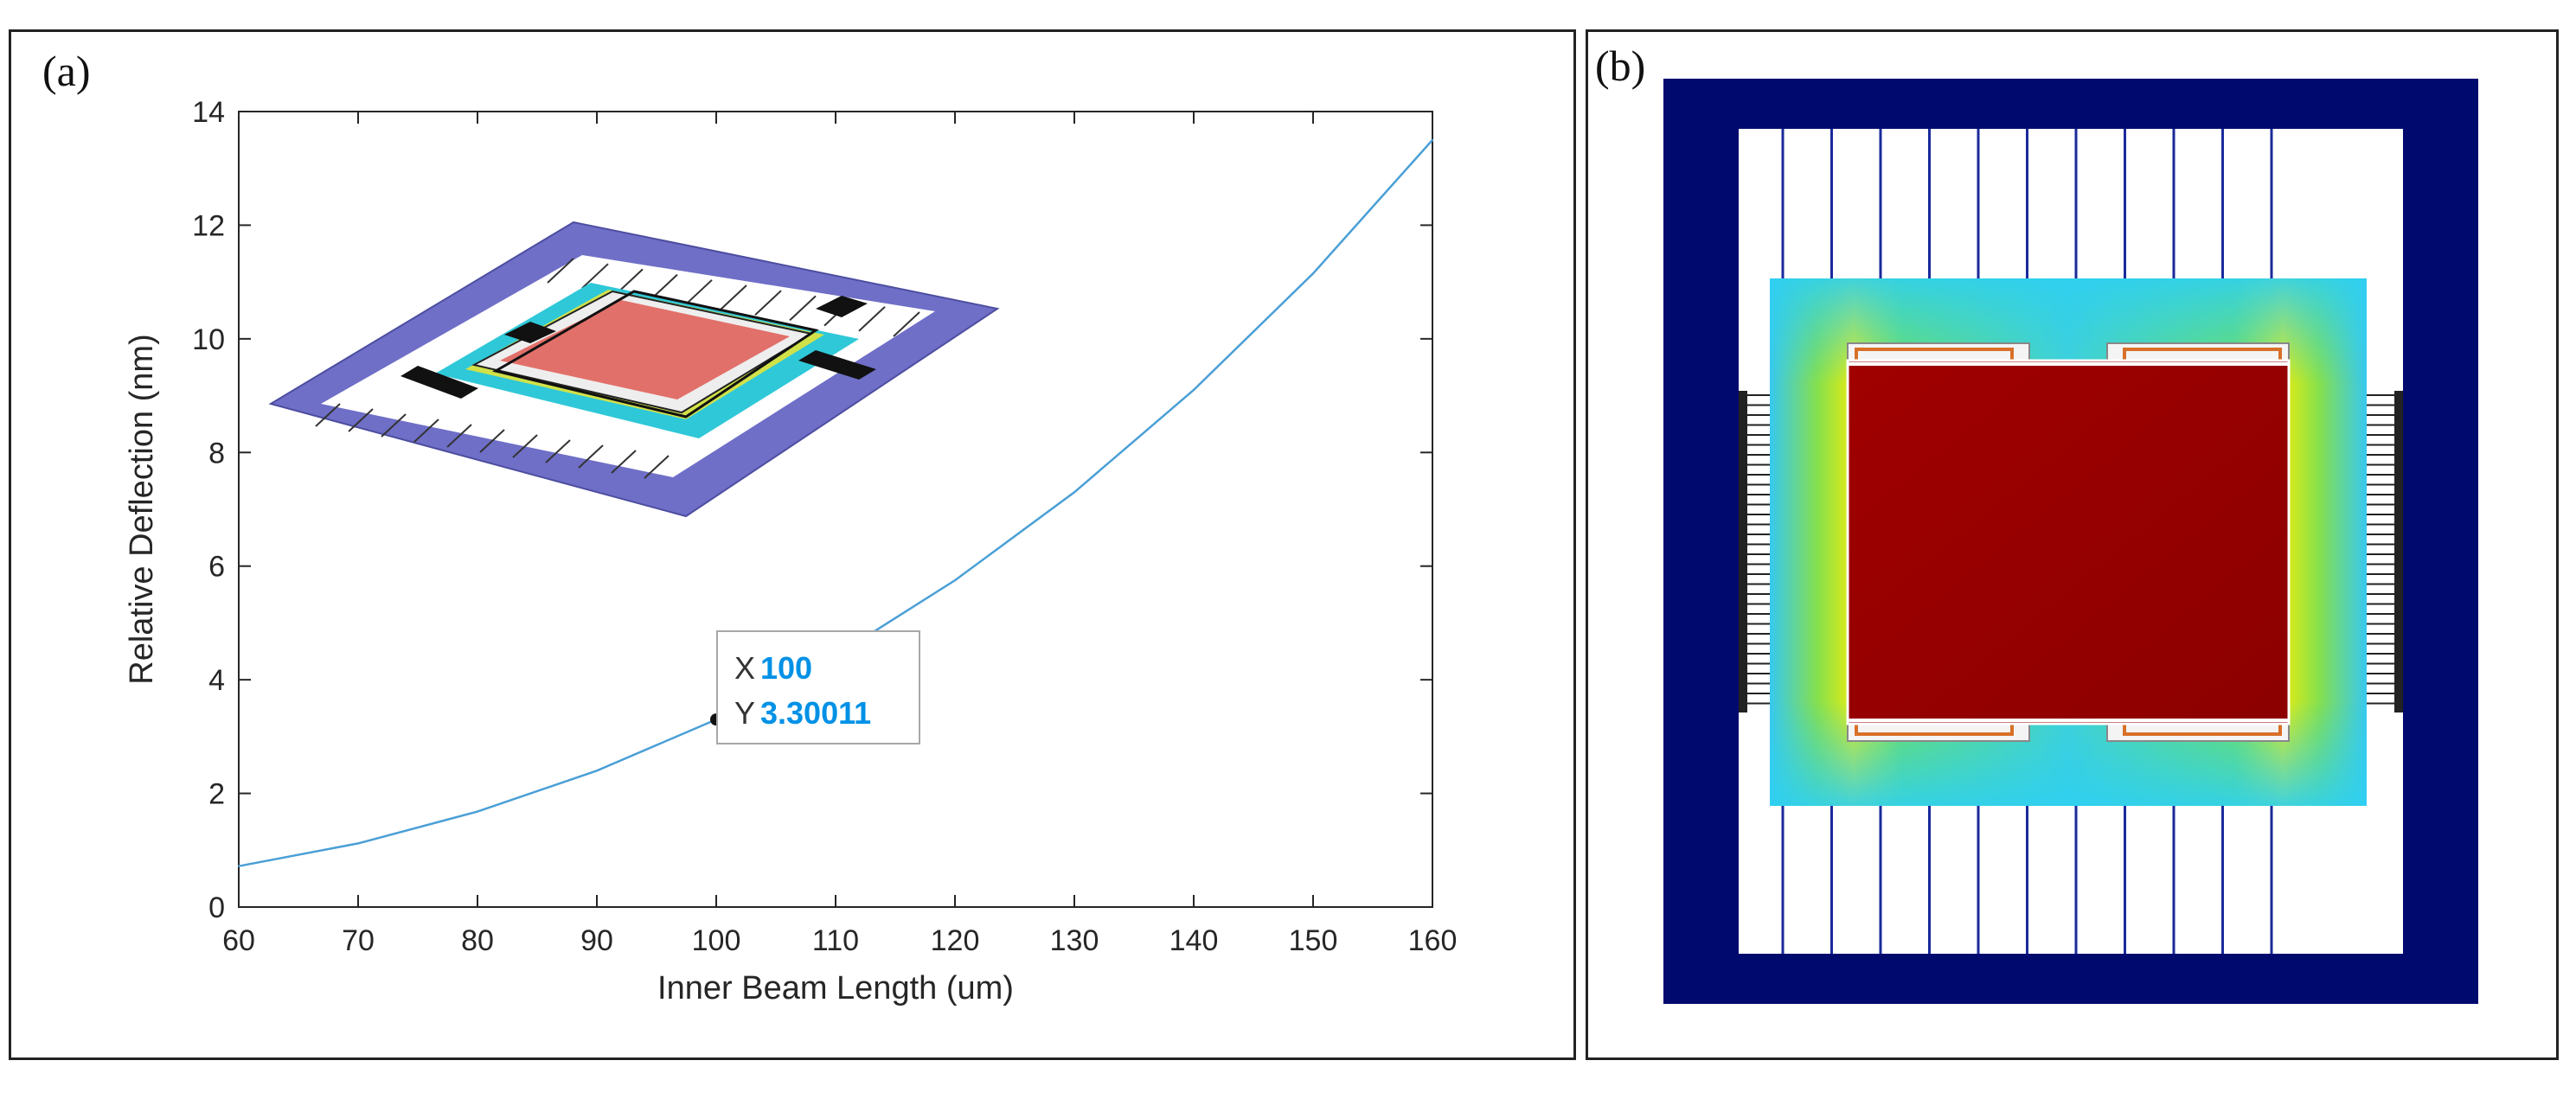 This screenshot has width=2576, height=1099. Describe the element at coordinates (744, 713) in the screenshot. I see `datatip-y-label: Y` at that location.